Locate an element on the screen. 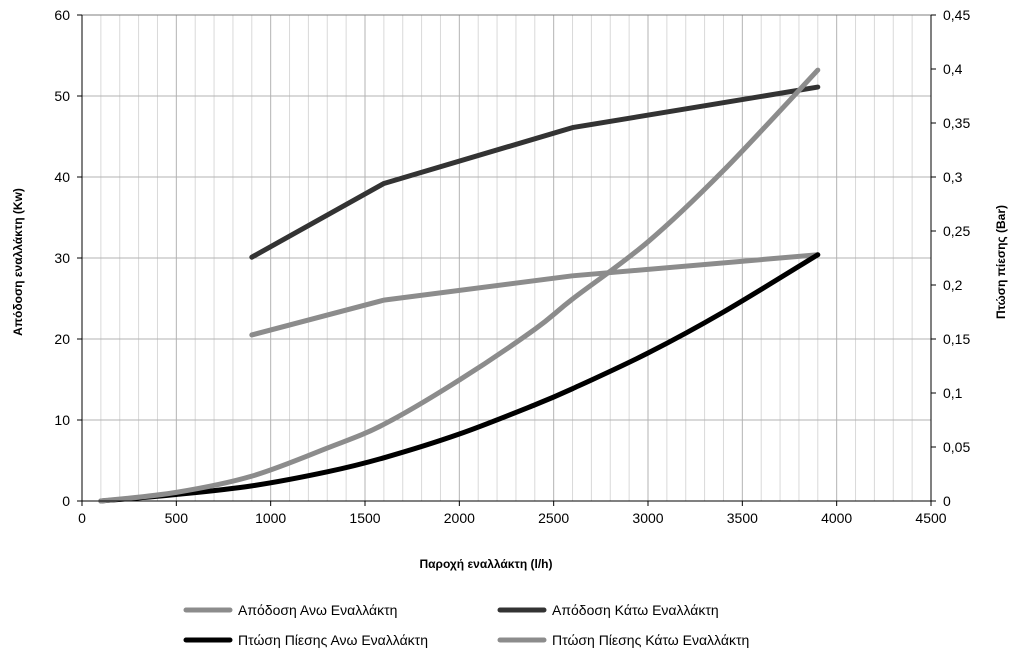  x-tick-label: 0 is located at coordinates (82, 518).